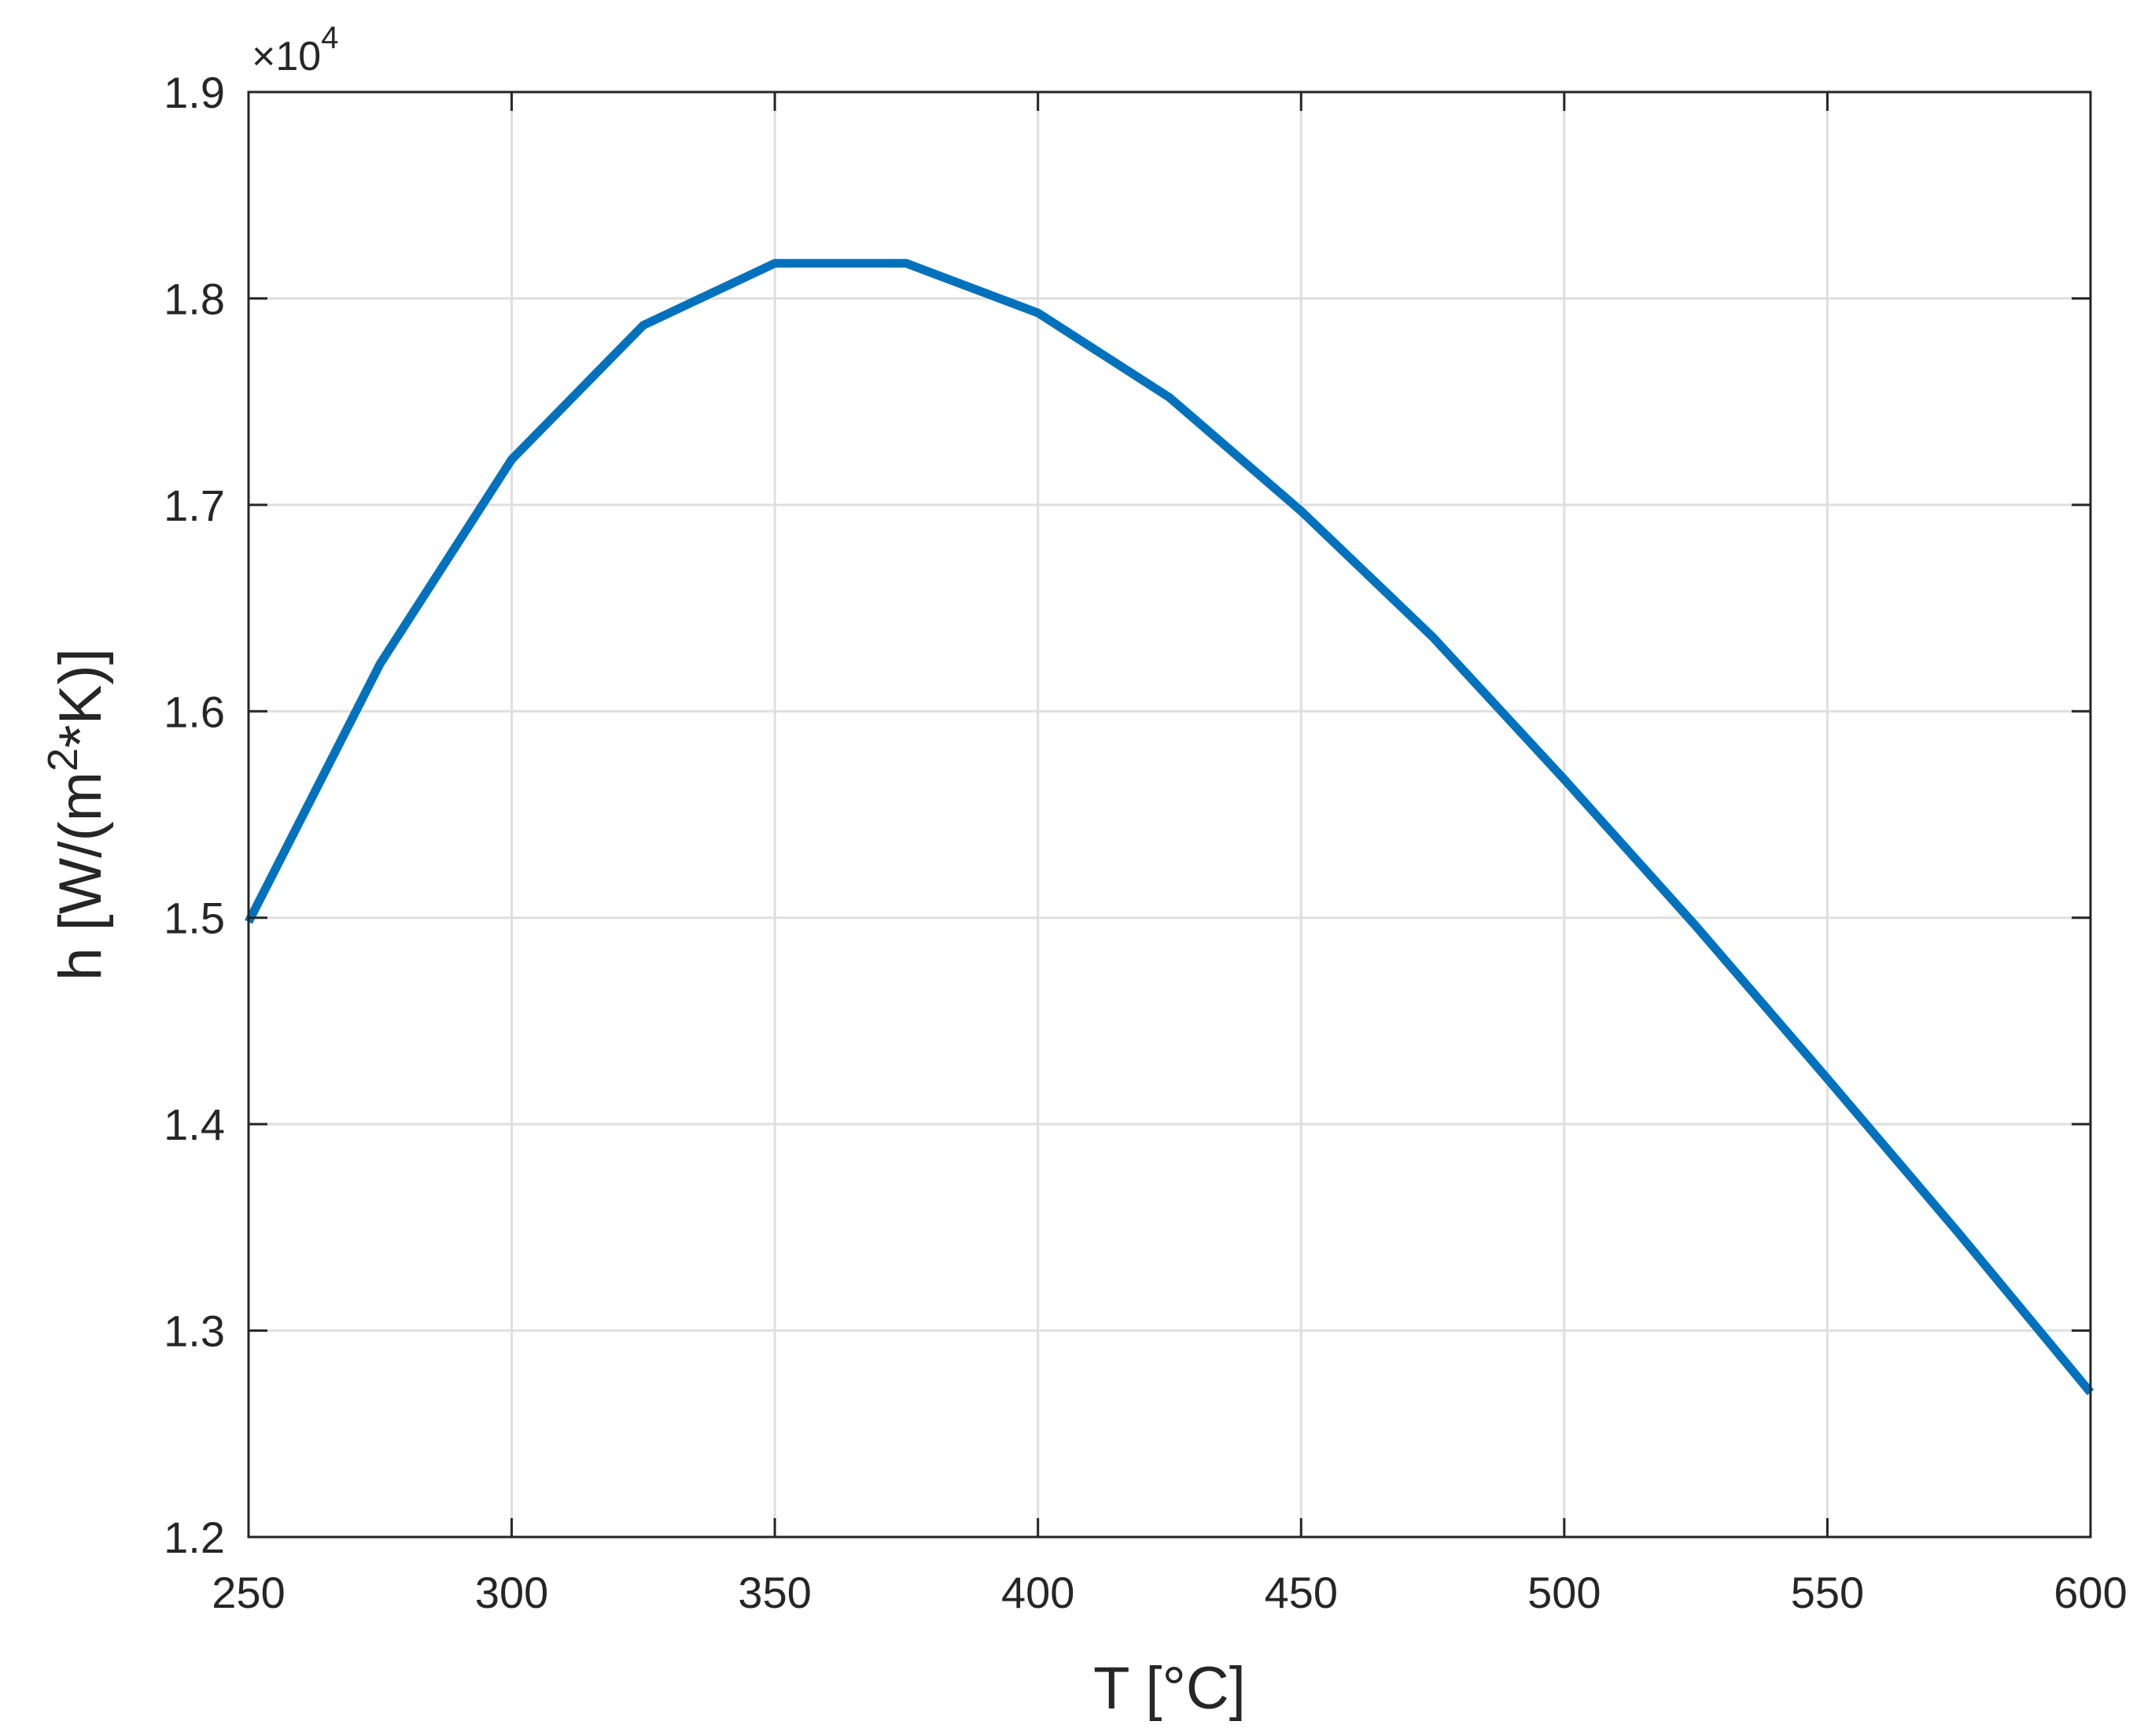  What do you see at coordinates (194, 93) in the screenshot?
I see `y-tick-label: 1.9` at bounding box center [194, 93].